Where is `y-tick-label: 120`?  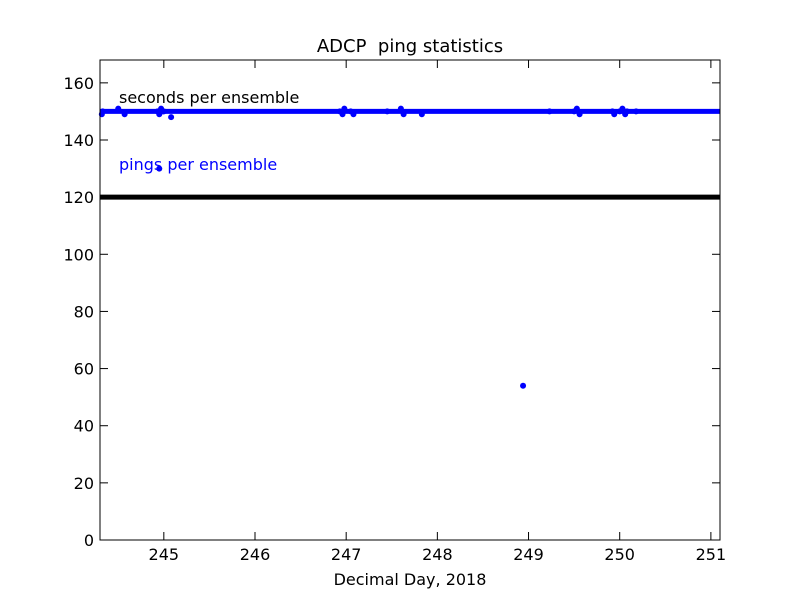 y-tick-label: 120 is located at coordinates (78, 197).